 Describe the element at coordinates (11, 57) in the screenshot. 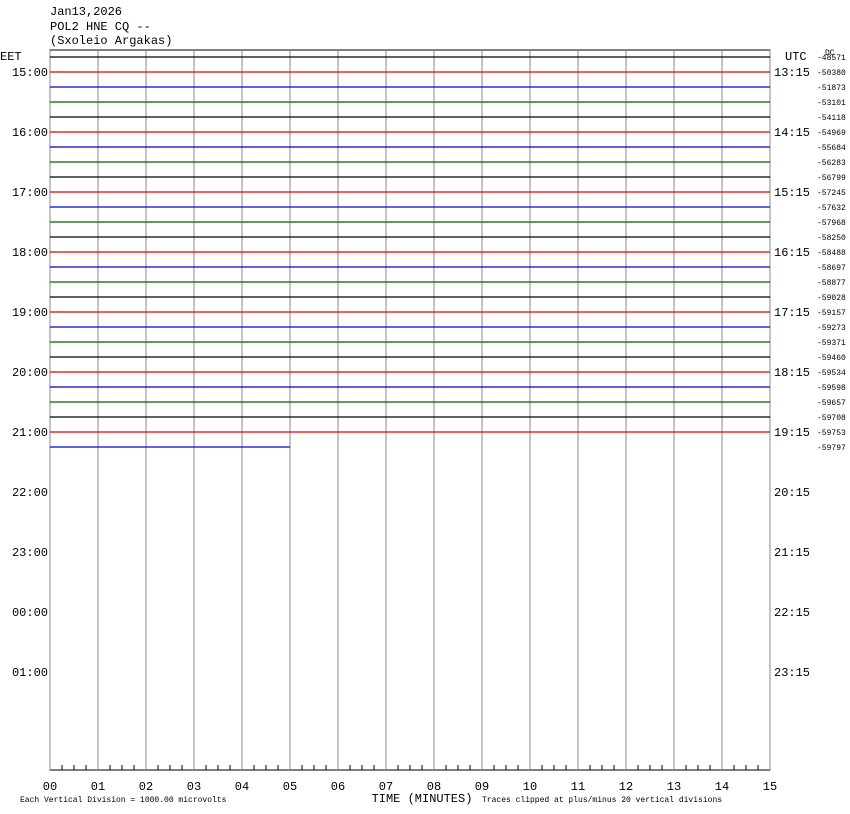

I see `left-zone: EET` at that location.